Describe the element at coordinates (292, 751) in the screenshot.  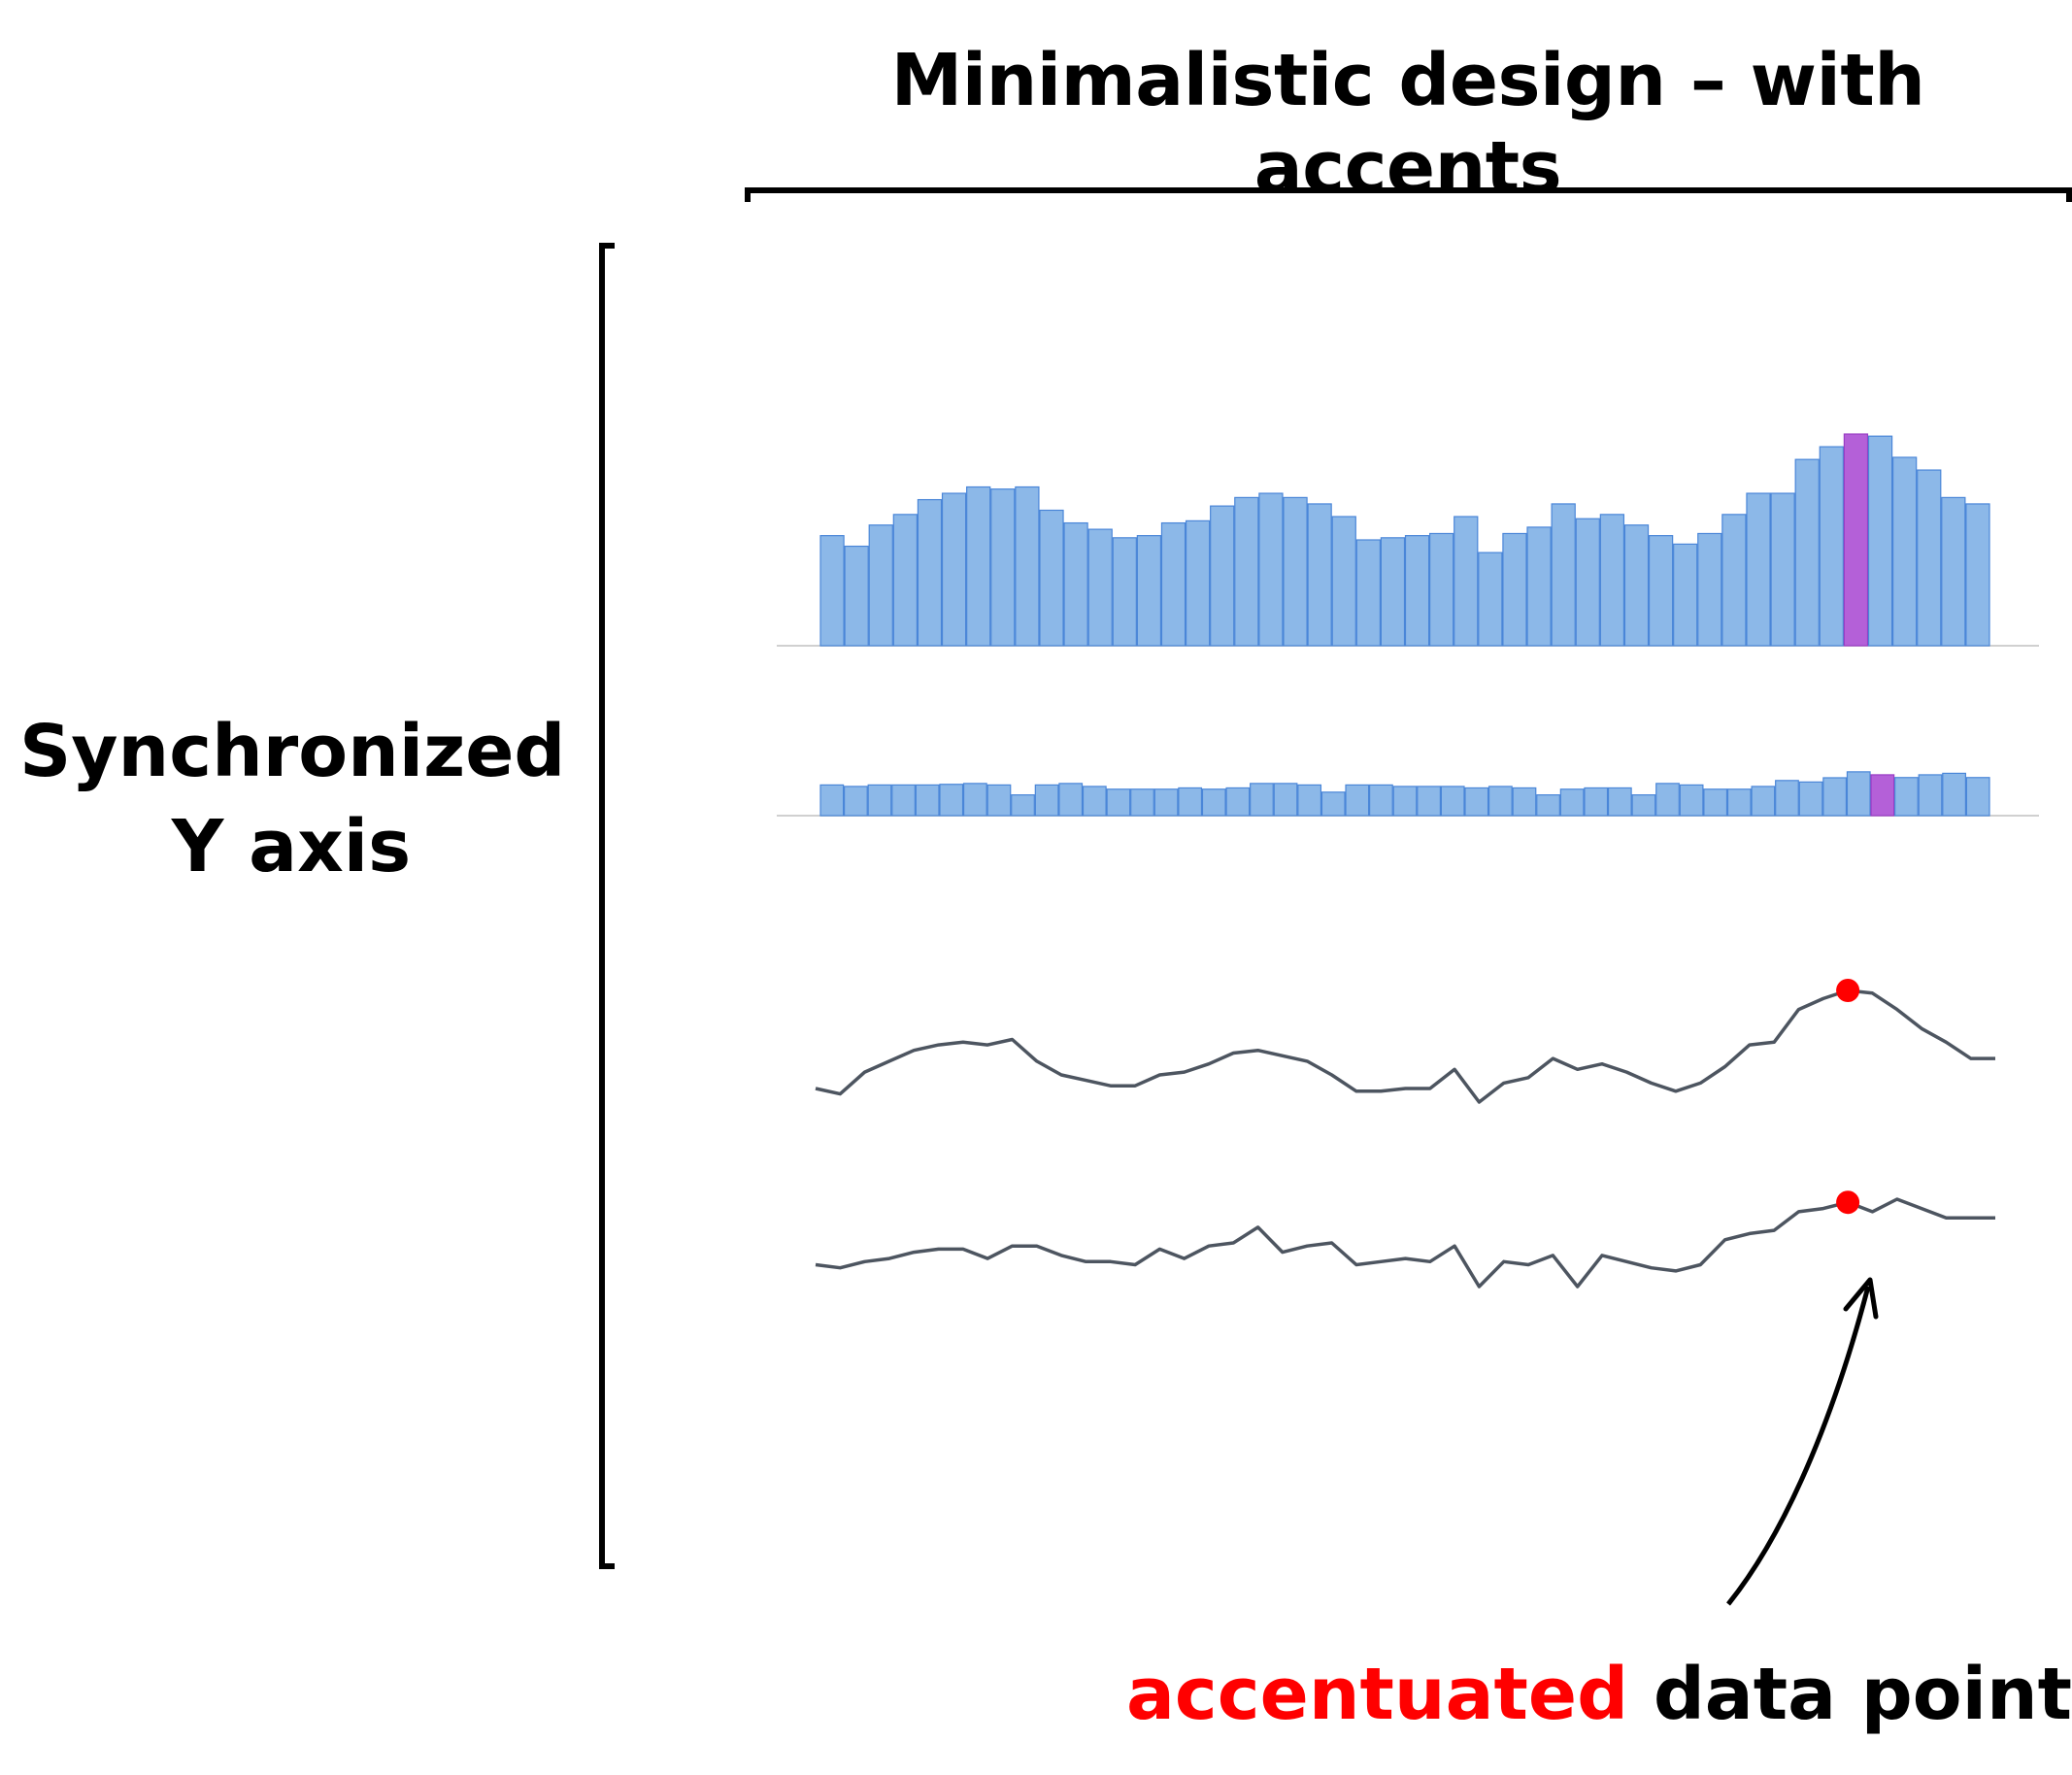
I see `y-axis-note-line1: Synchronized` at that location.